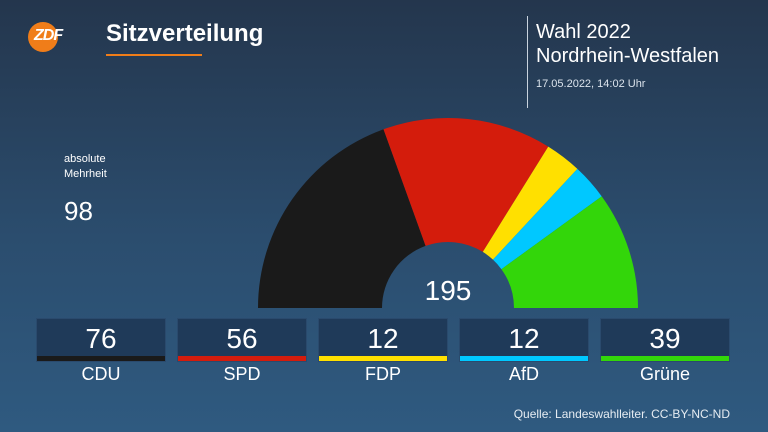 The image size is (768, 432). Describe the element at coordinates (628, 56) in the screenshot. I see `election-line-2: Nordrhein-Westfalen` at that location.